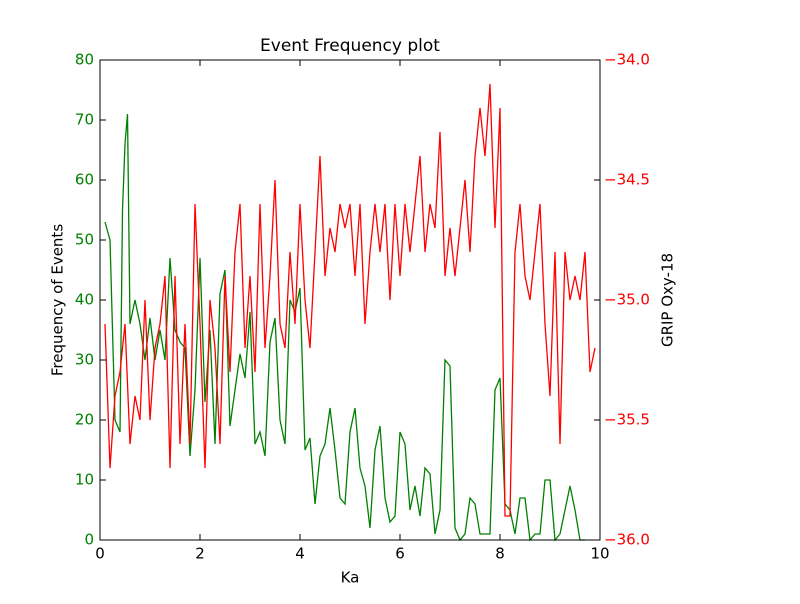 This screenshot has width=800, height=604. Describe the element at coordinates (627, 180) in the screenshot. I see `y2-tick-label: −34.5` at that location.